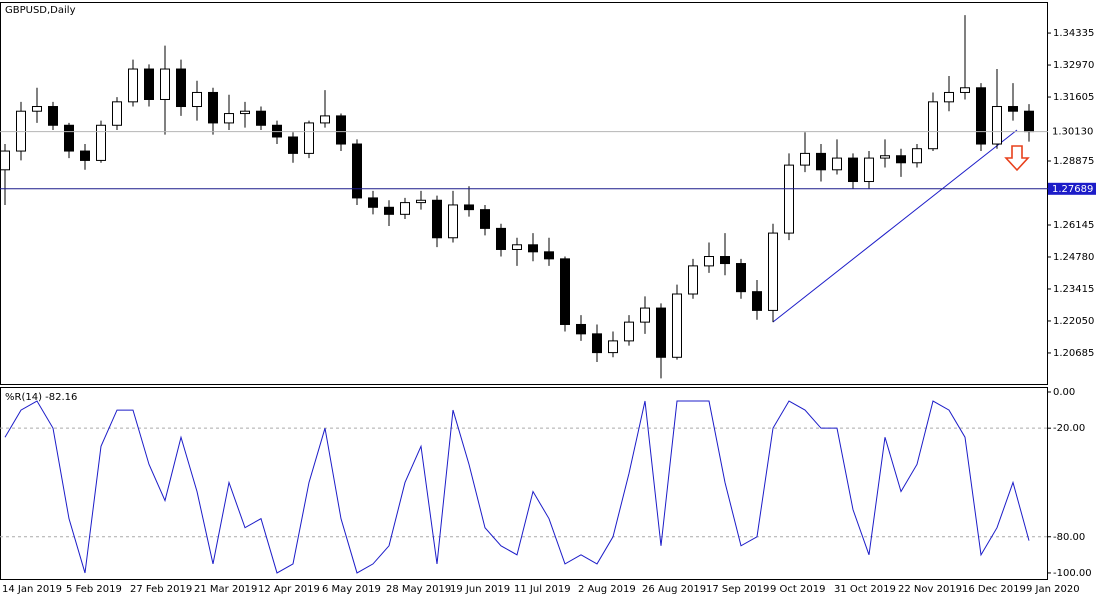 The height and width of the screenshot is (600, 1100). I want to click on x-tick-label: 21 Mar 2019, so click(225, 589).